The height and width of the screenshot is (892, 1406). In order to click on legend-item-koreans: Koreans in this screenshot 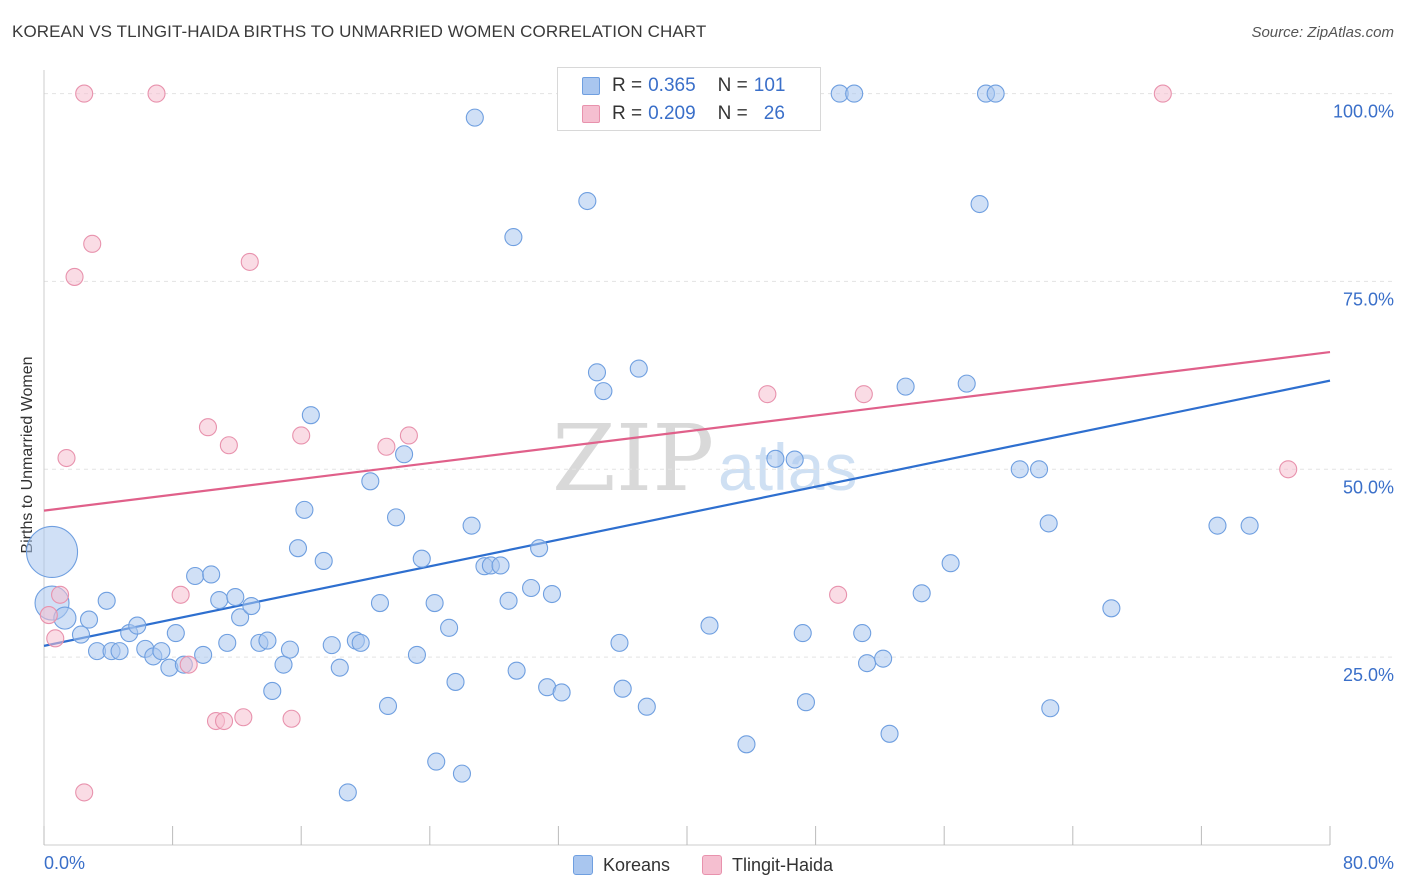, I will do `click(621, 865)`.